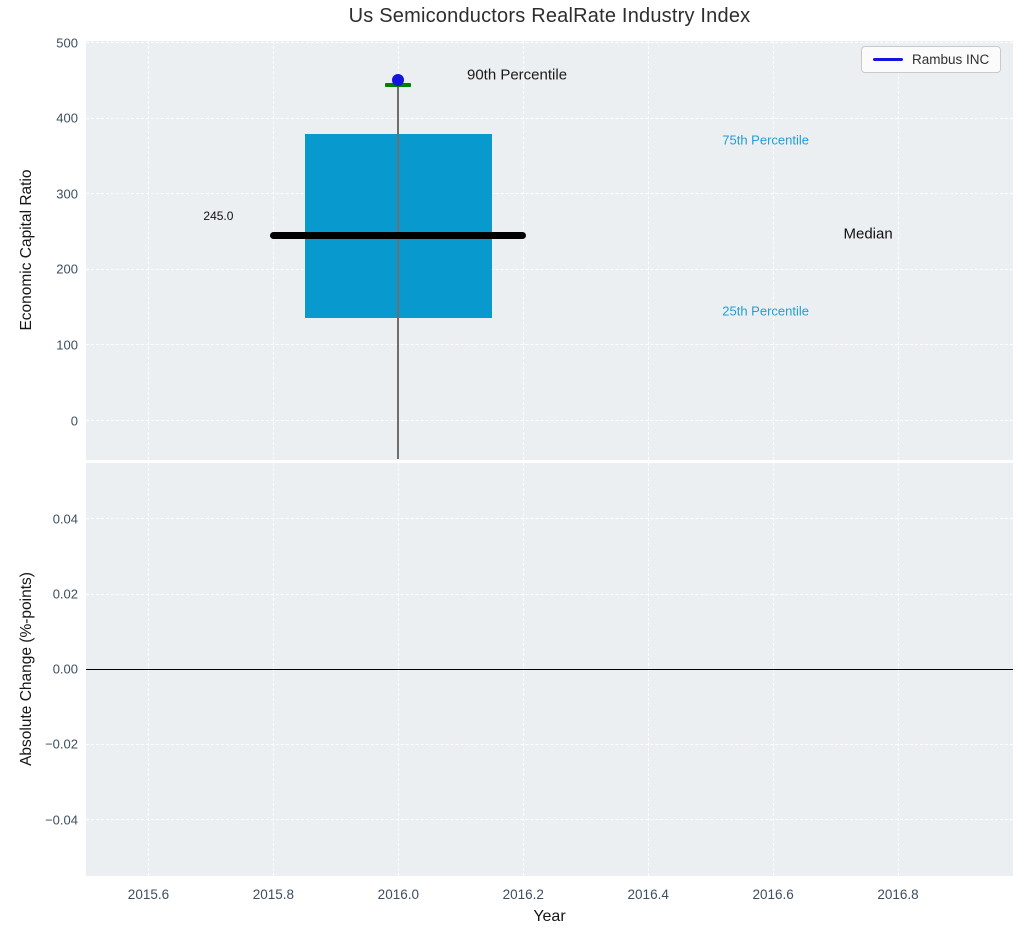 This screenshot has width=1025, height=940. I want to click on legend-line-icon, so click(888, 59).